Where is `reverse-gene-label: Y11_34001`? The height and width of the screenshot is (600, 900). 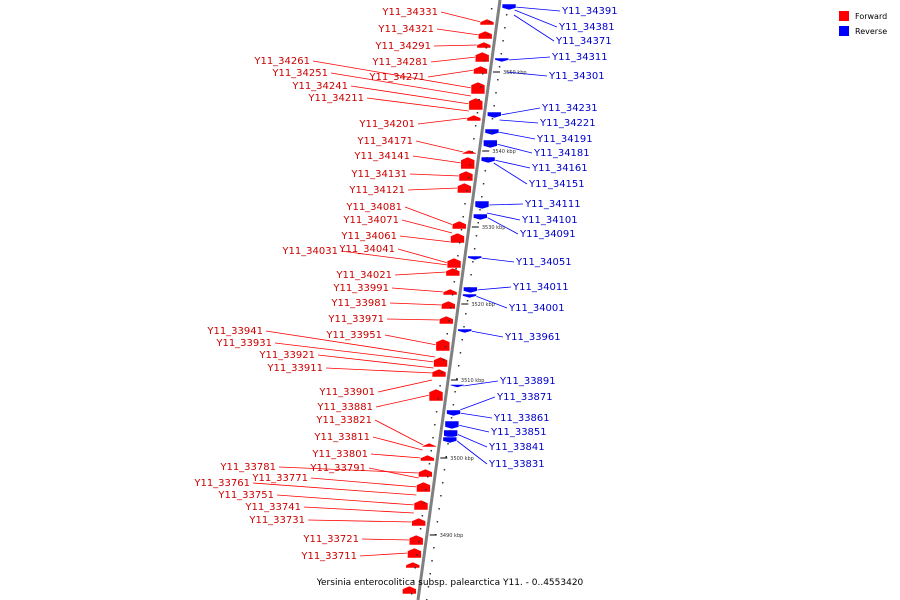 reverse-gene-label: Y11_34001 is located at coordinates (536, 308).